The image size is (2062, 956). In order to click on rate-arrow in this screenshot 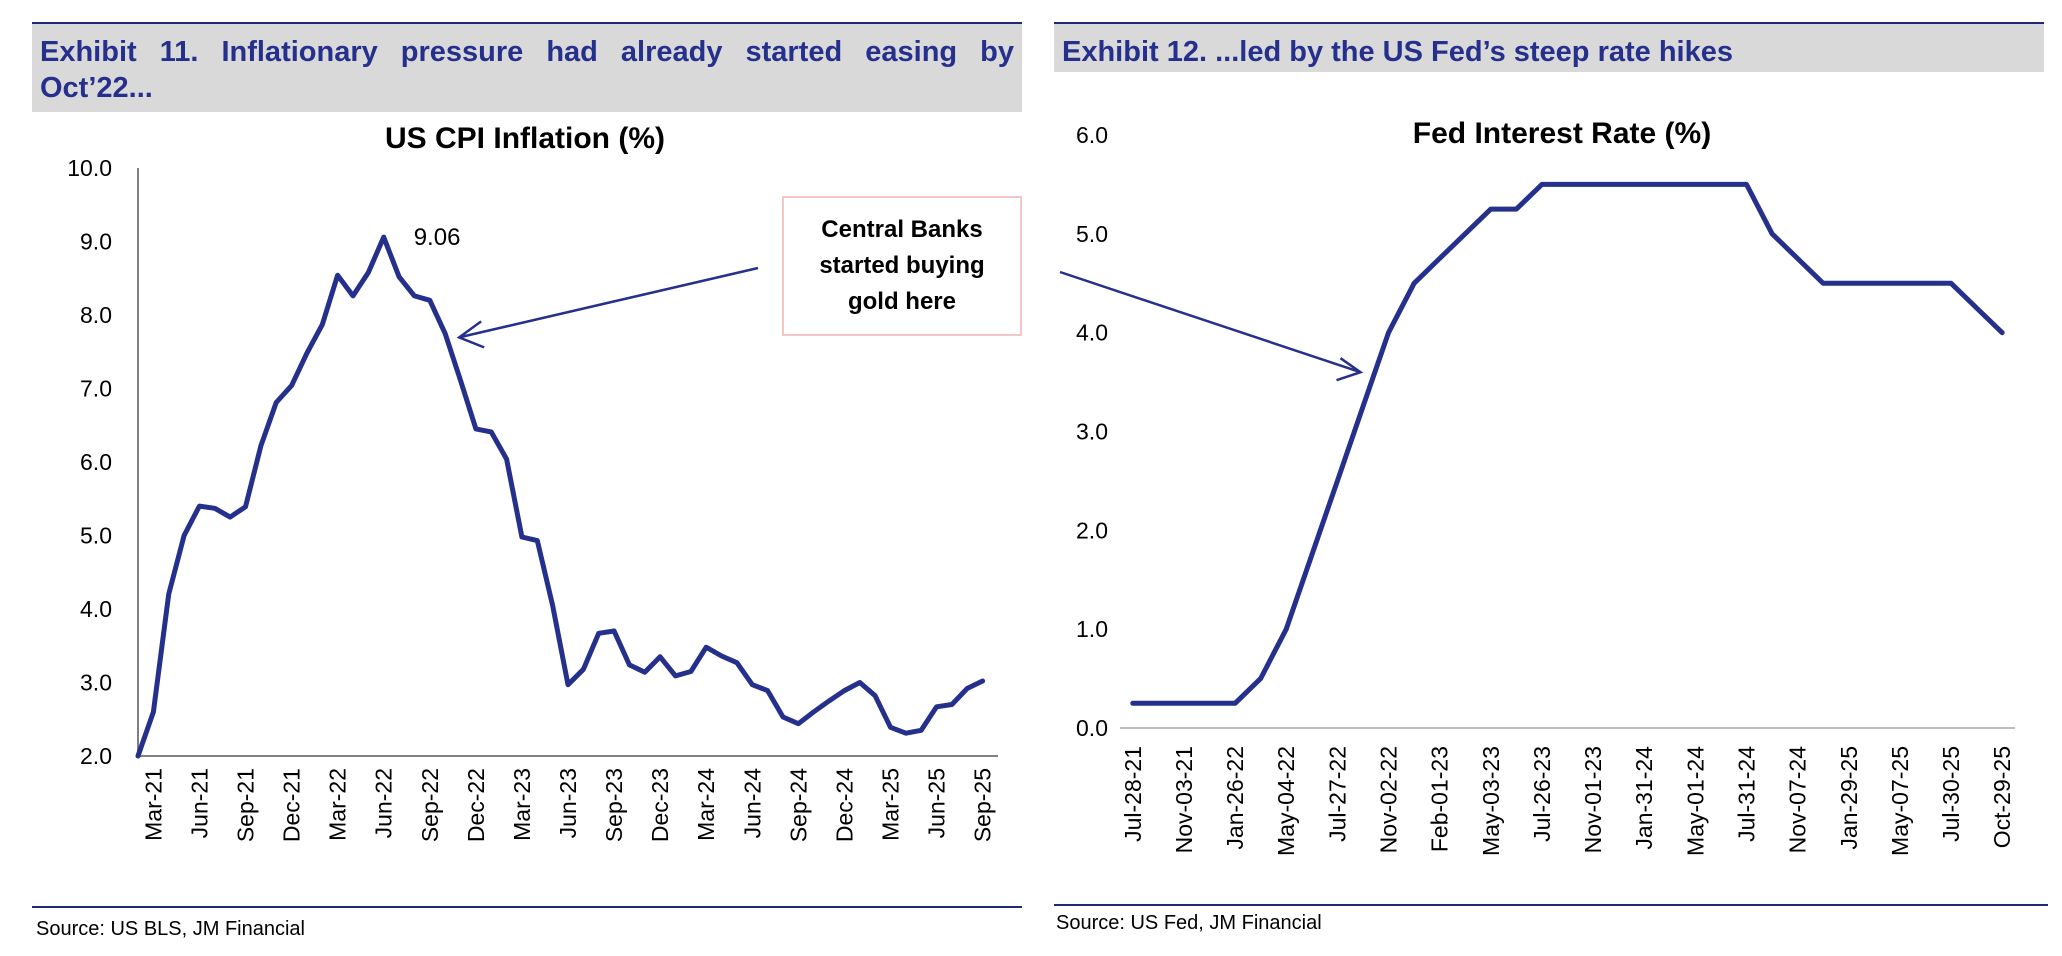, I will do `click(1210, 322)`.